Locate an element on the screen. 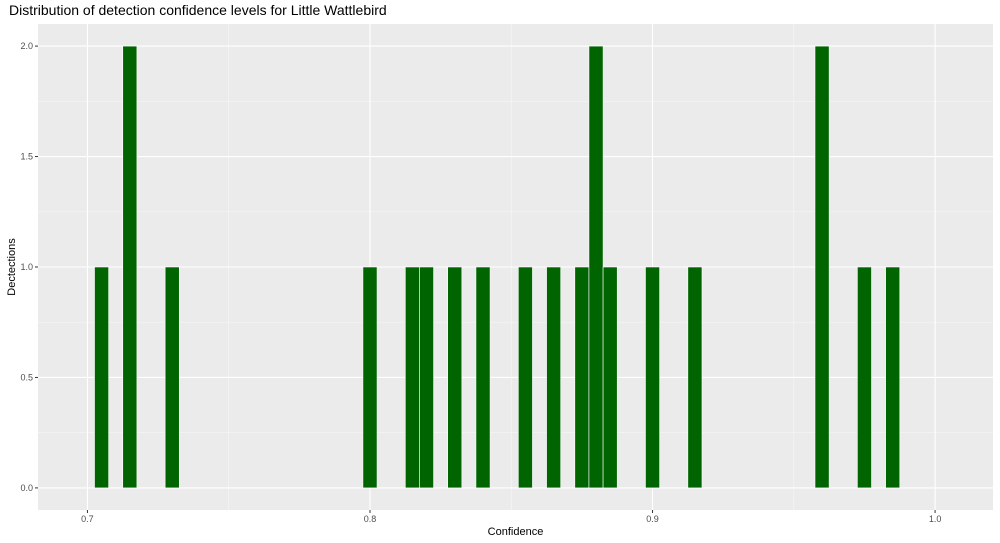 The image size is (1000, 543). y-tick-label: 0.5 is located at coordinates (26, 377).